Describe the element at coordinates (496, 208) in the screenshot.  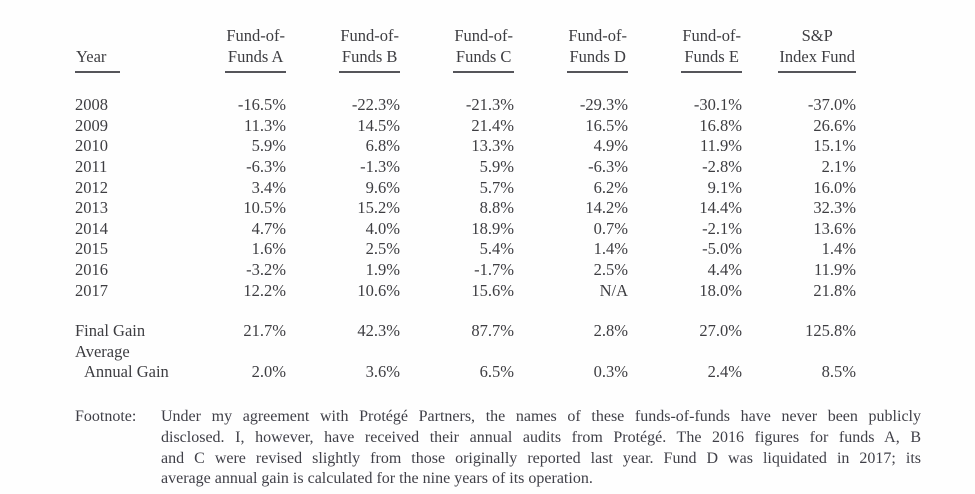
I see `value-cell: 8.8%` at that location.